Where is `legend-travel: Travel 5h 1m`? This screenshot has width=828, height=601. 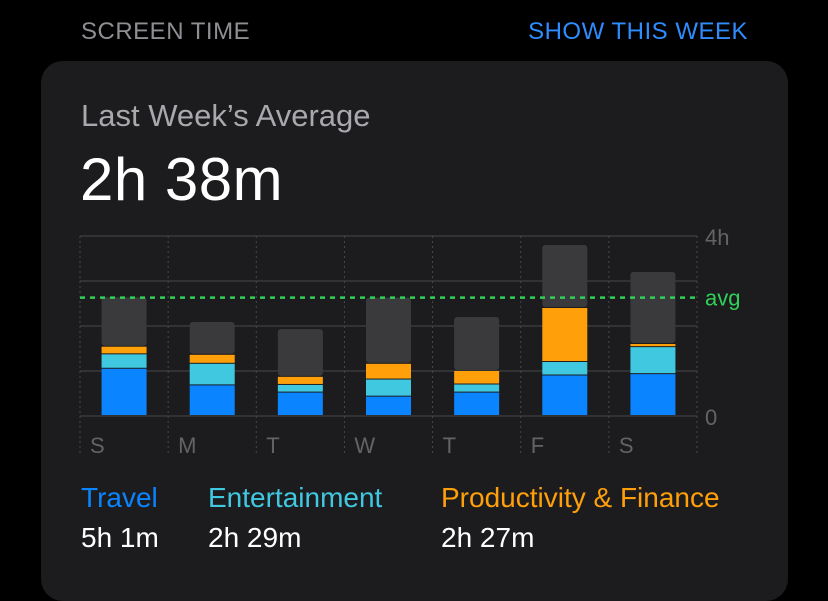
legend-travel: Travel 5h 1m is located at coordinates (120, 518).